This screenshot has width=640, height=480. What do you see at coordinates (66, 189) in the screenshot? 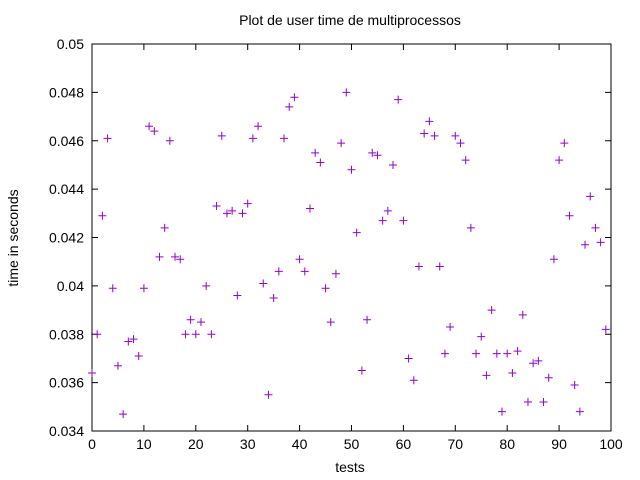
I see `y-tick-label: 0.044` at bounding box center [66, 189].